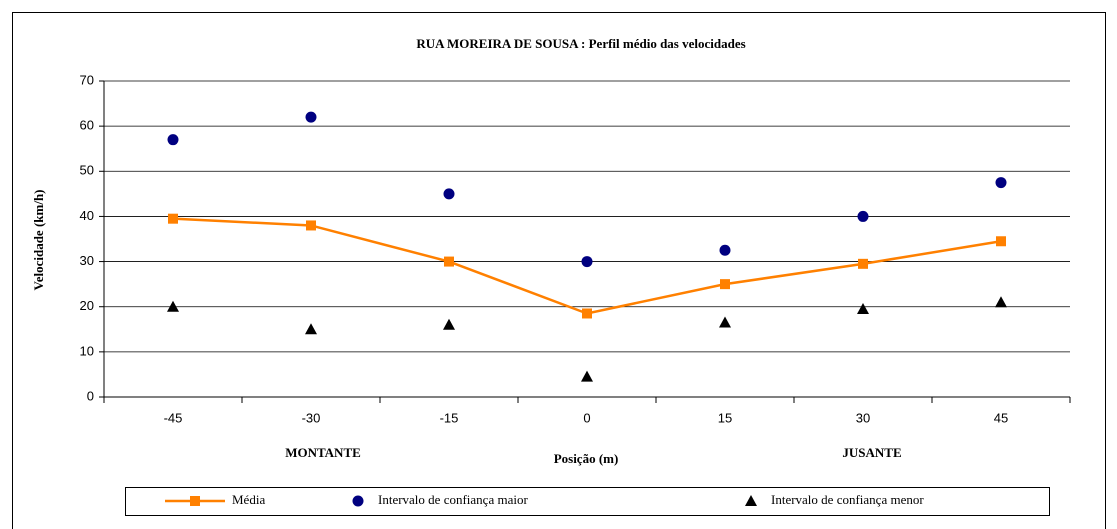  Describe the element at coordinates (586, 417) in the screenshot. I see `x-tick-label: 0` at that location.